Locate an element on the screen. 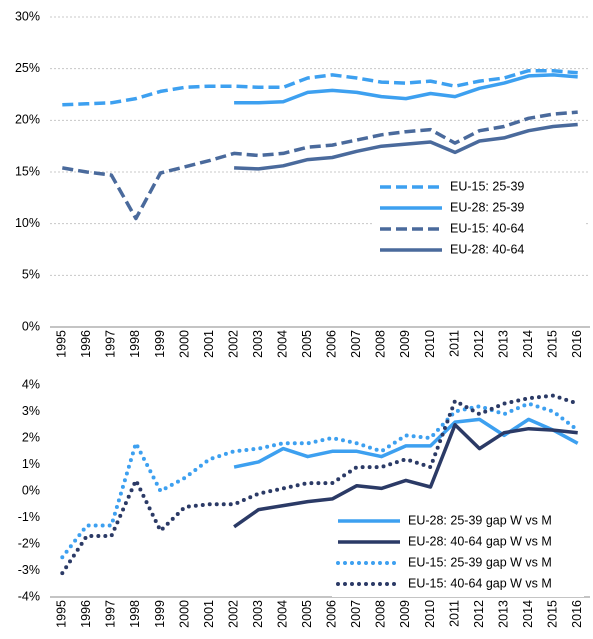 Image resolution: width=593 pixels, height=639 pixels. legend-label: EU-15: 25-39 gap W vs M is located at coordinates (480, 562).